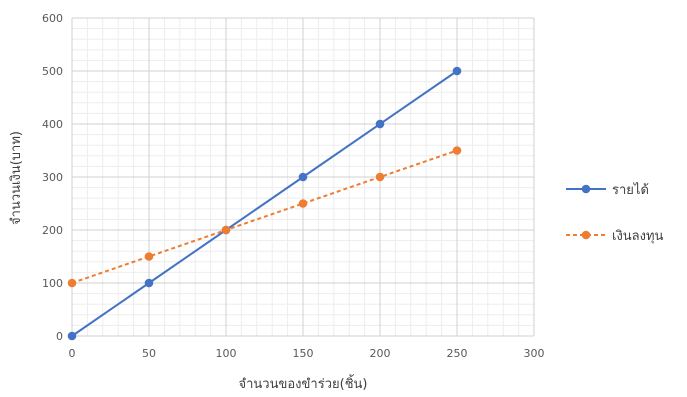  Describe the element at coordinates (303, 383) in the screenshot. I see `x-axis-title: จำนวนของขำร่วย(ชิ้น)` at that location.